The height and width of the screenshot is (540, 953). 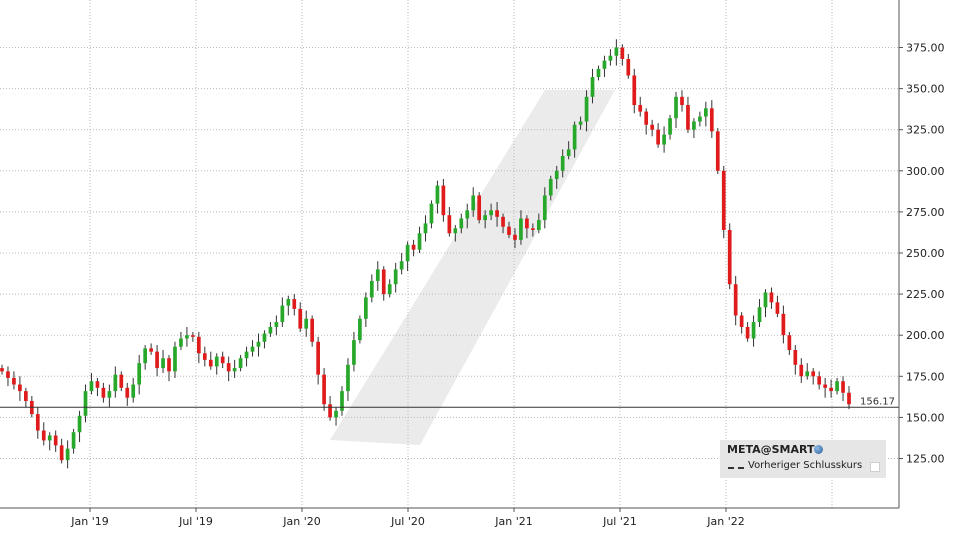 What do you see at coordinates (925, 335) in the screenshot?
I see `y-tick-label: 200.00` at bounding box center [925, 335].